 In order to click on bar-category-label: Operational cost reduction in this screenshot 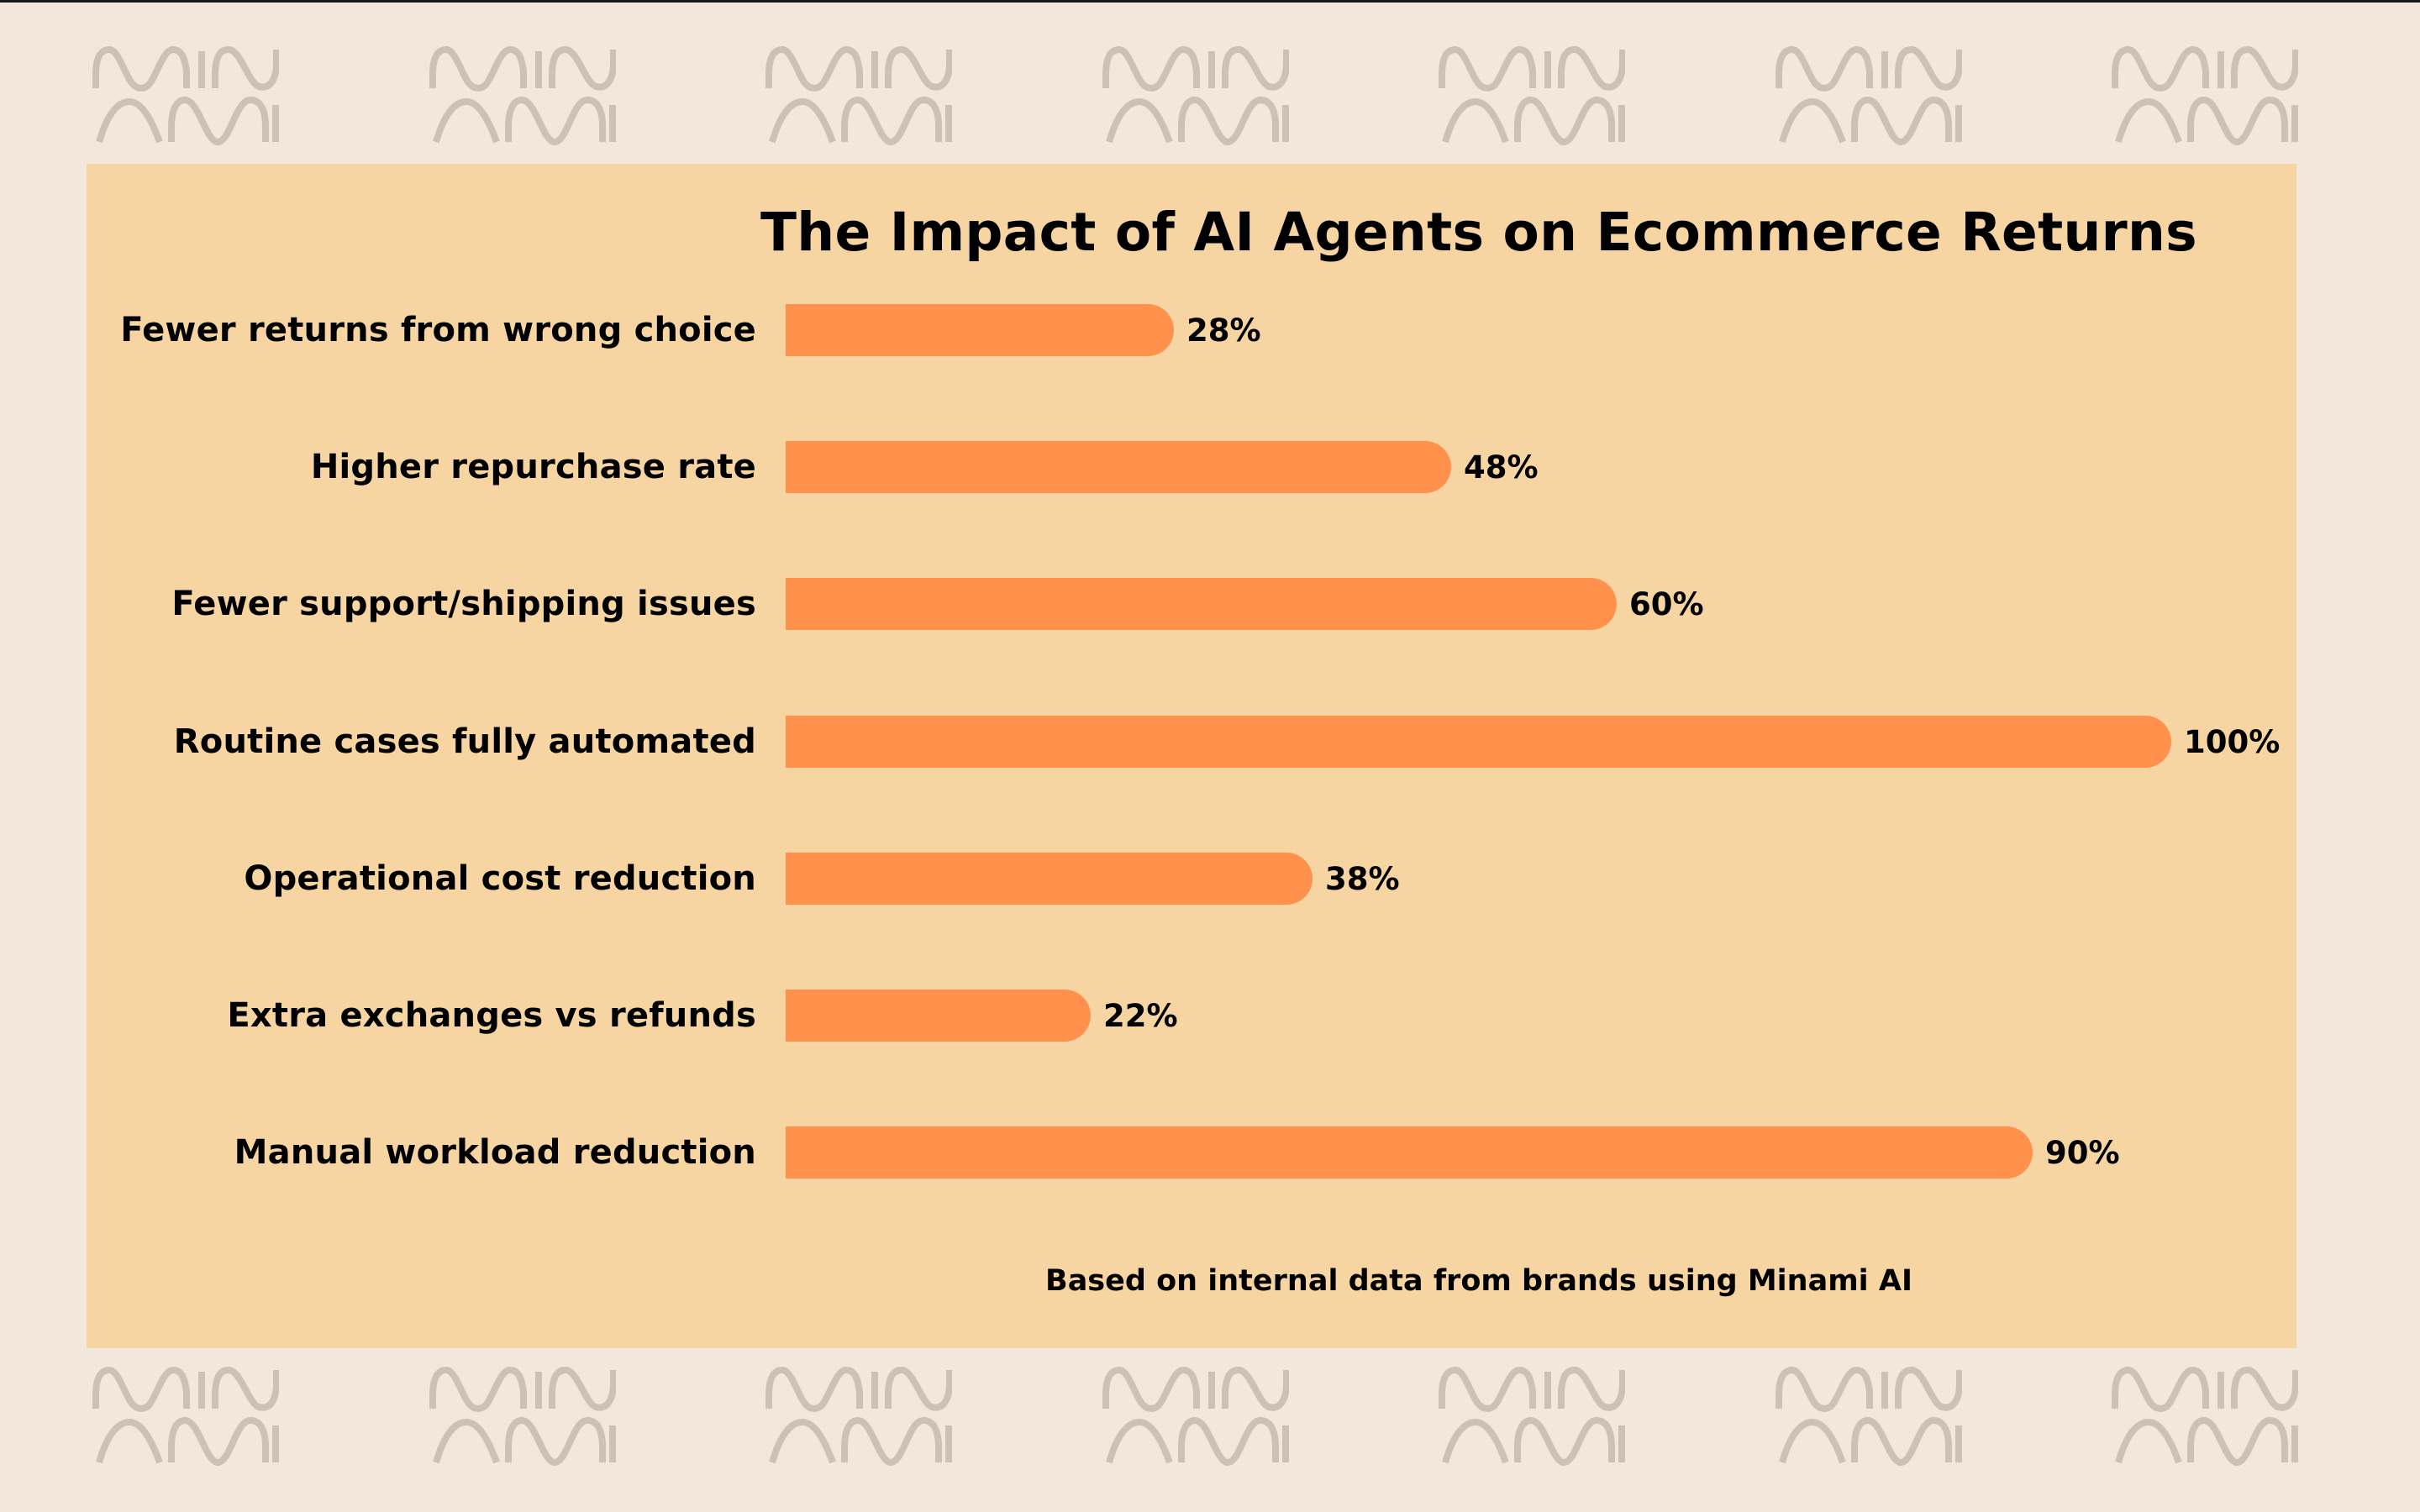, I will do `click(500, 878)`.